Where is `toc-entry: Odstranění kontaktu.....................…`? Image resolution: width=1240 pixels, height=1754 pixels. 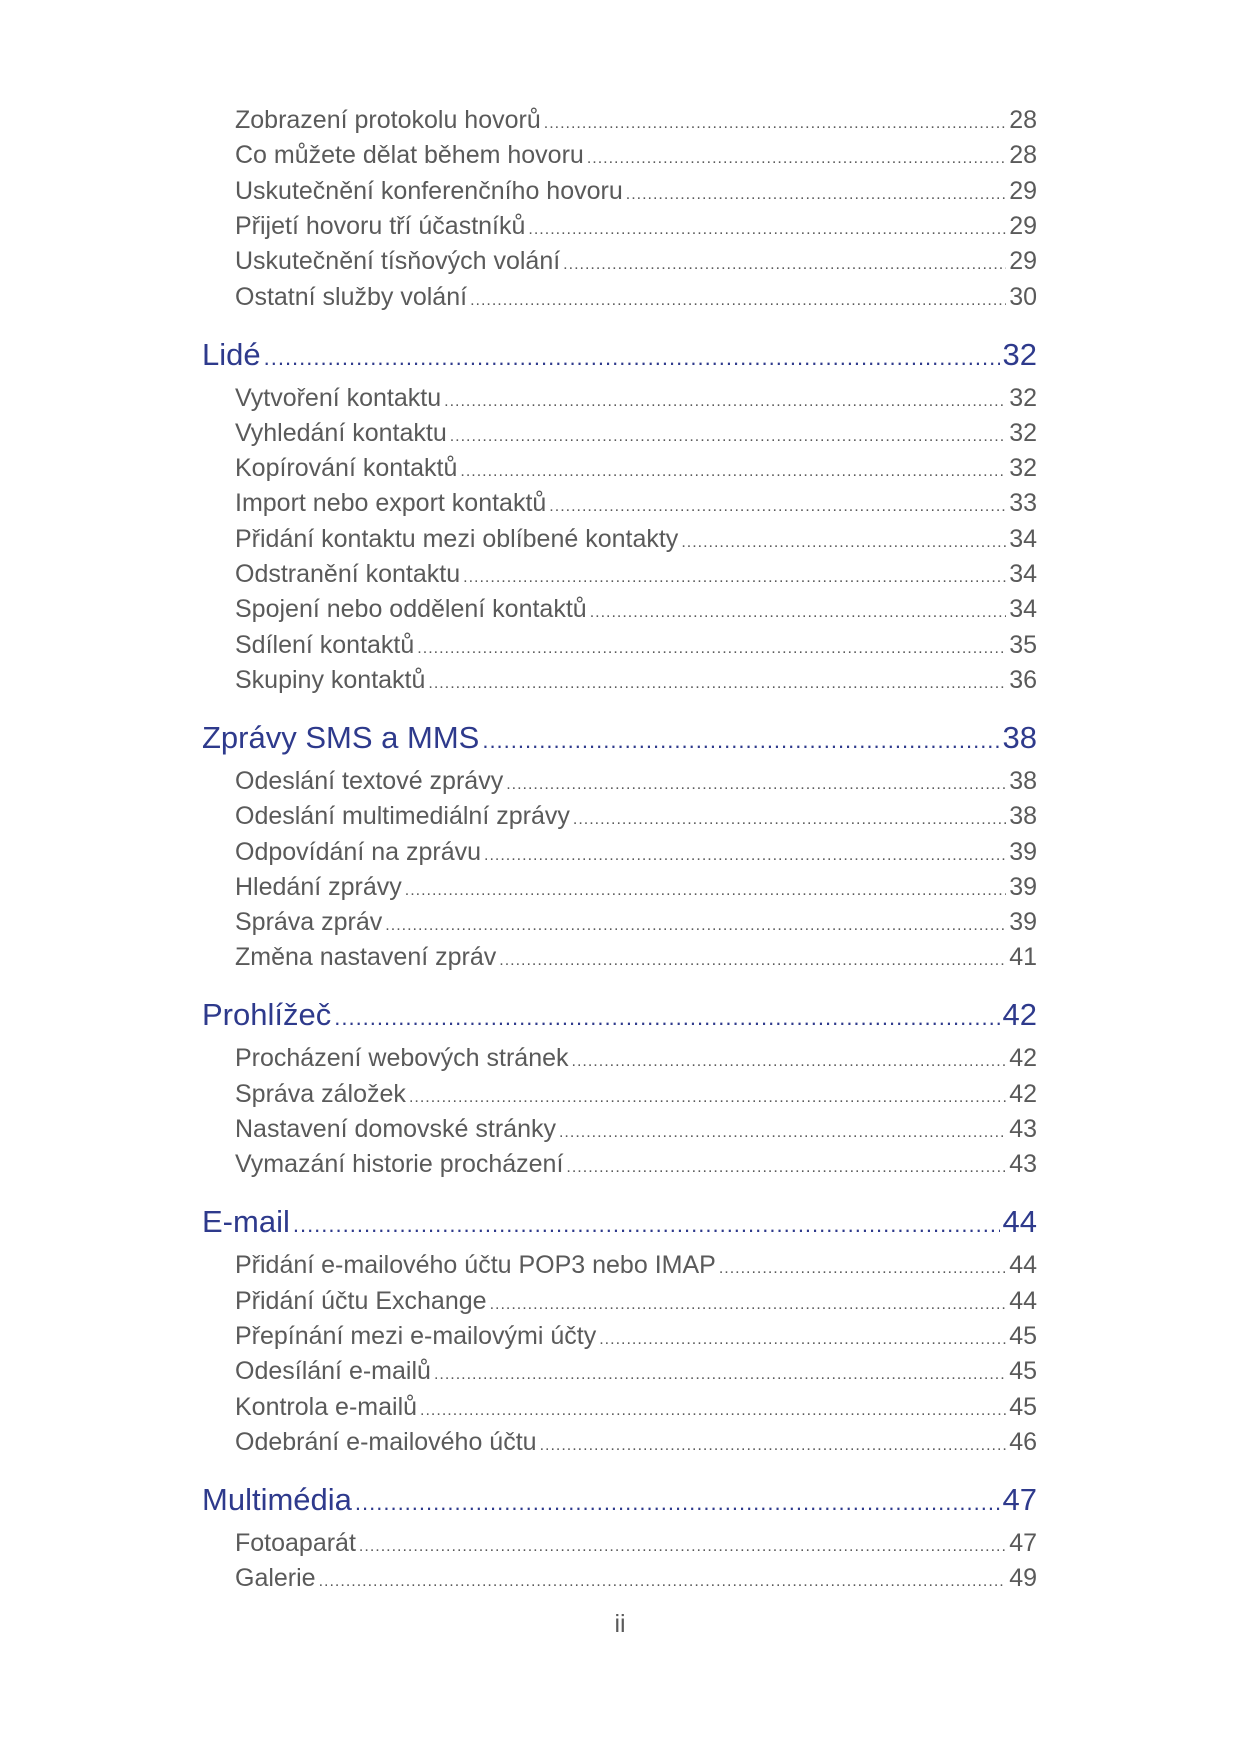
toc-entry: Odstranění kontaktu.....................… is located at coordinates (636, 574).